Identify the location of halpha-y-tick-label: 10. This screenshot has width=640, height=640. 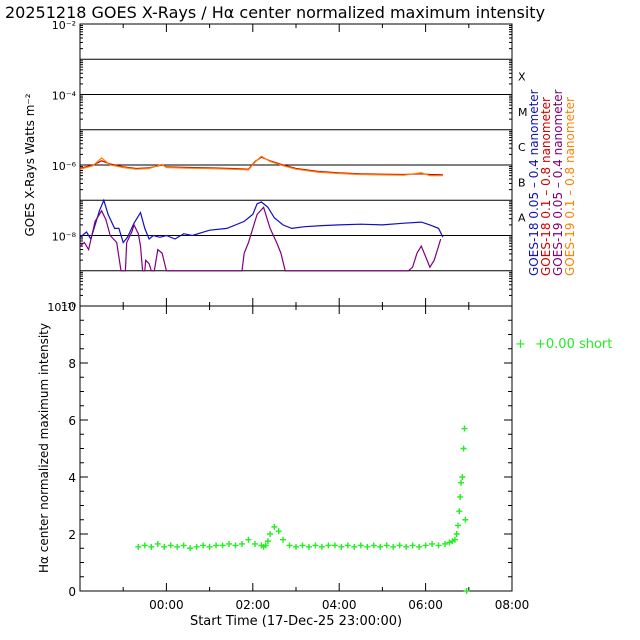
(68, 307).